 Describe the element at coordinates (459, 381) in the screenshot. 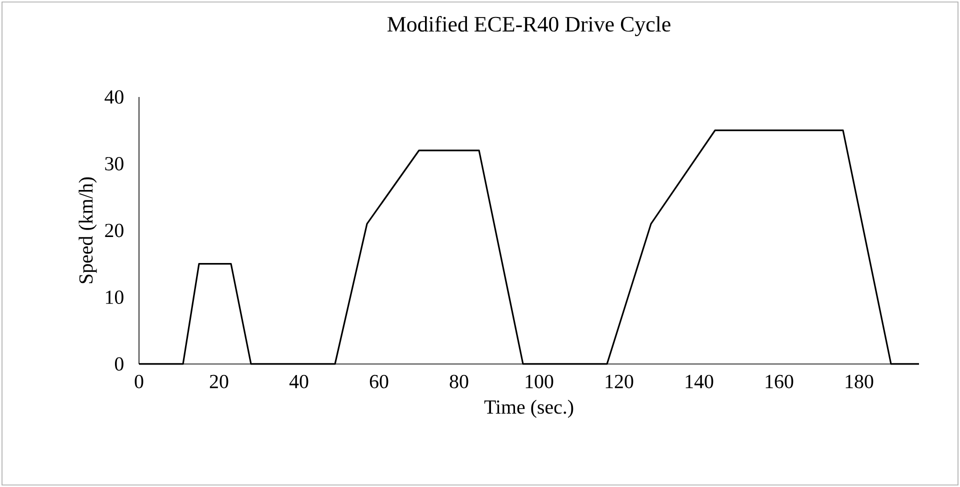

I see `x-tick-label: 80` at that location.